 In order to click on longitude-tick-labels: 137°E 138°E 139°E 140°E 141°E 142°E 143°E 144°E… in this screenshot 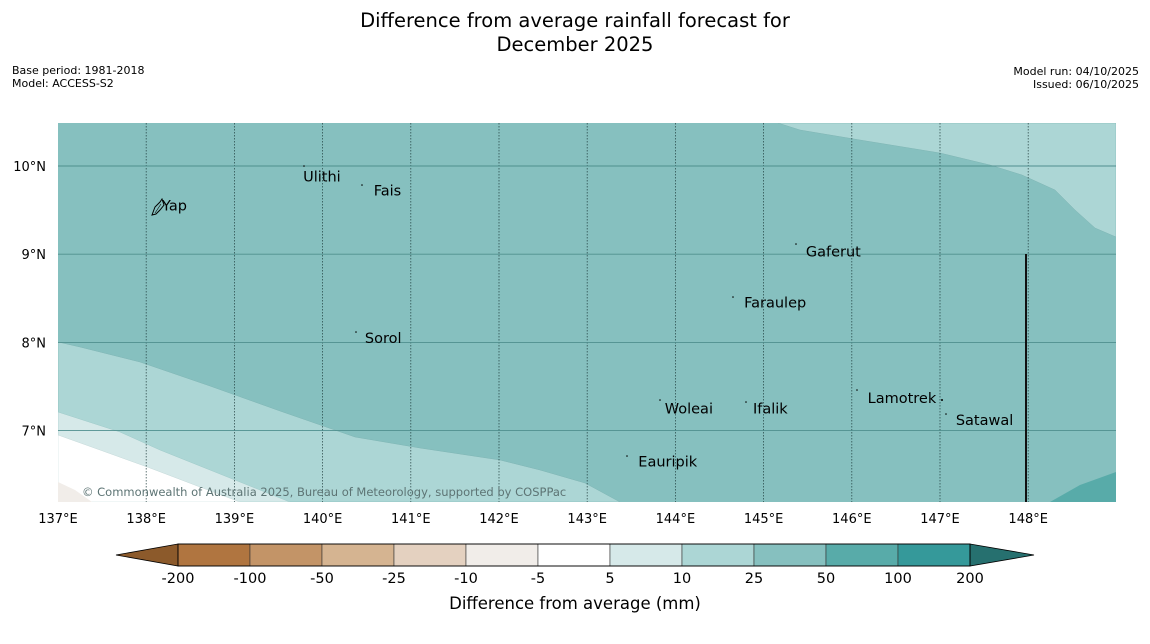, I will do `click(543, 519)`.